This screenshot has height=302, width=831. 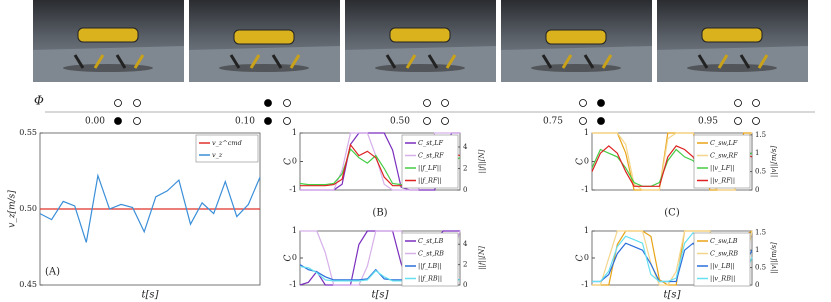 I want to click on phase-value: 0.75, so click(x=553, y=122).